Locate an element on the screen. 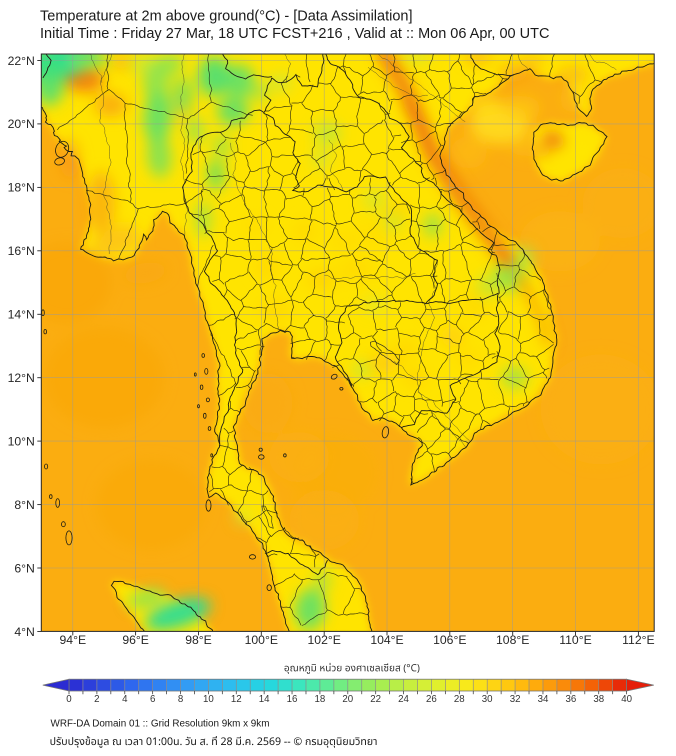  svg-text: 38 is located at coordinates (598, 699).